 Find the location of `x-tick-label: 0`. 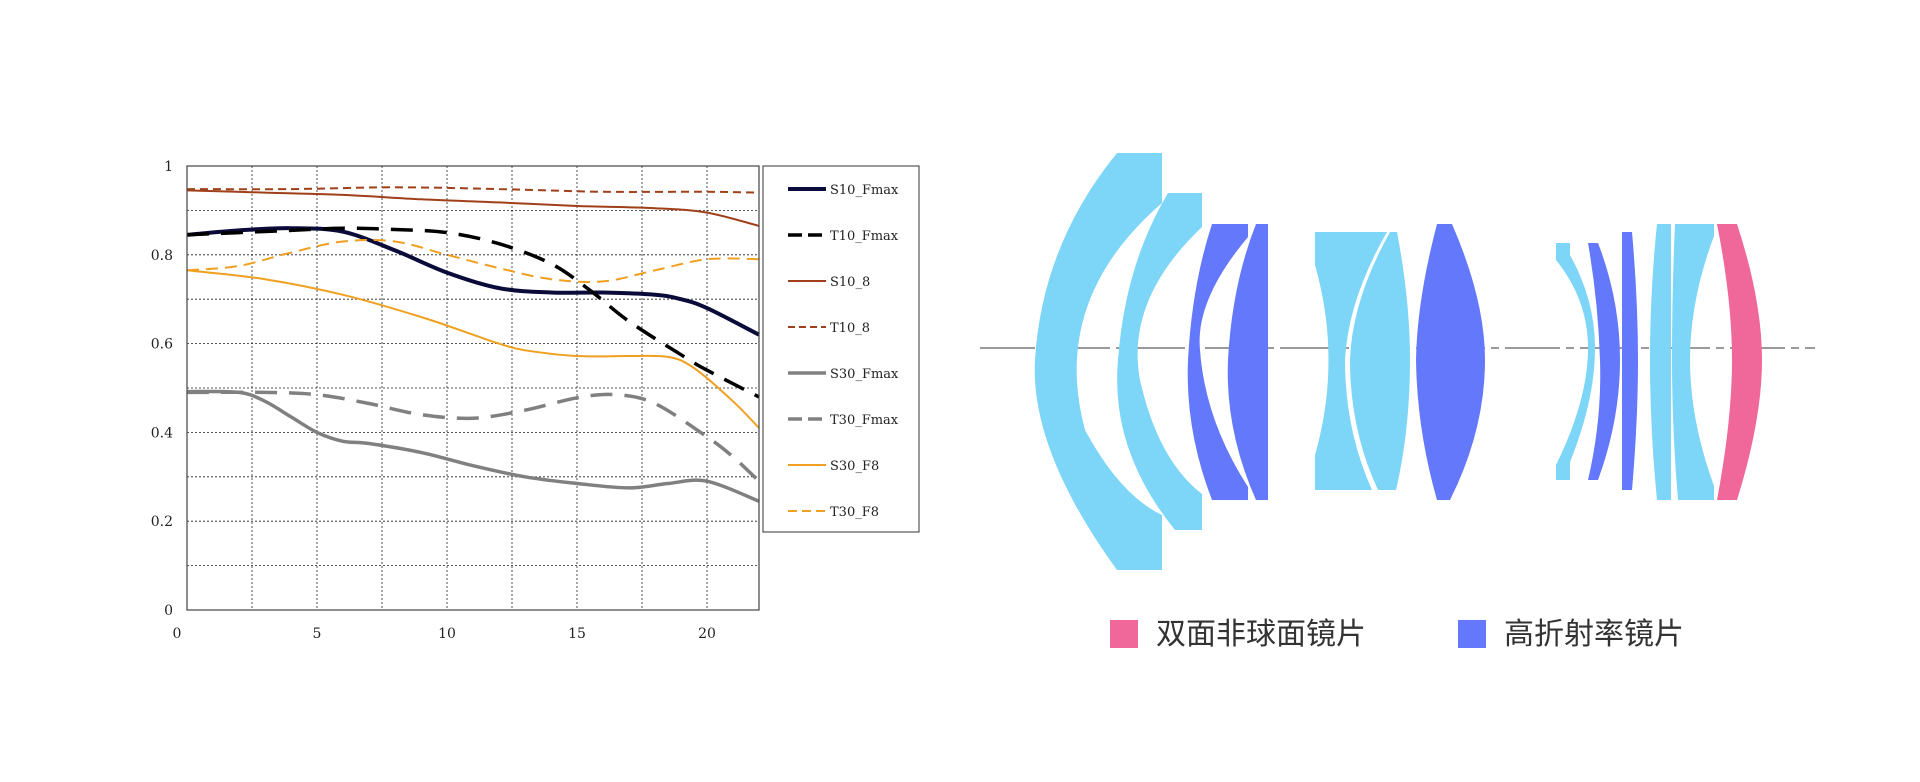

x-tick-label: 0 is located at coordinates (177, 634).